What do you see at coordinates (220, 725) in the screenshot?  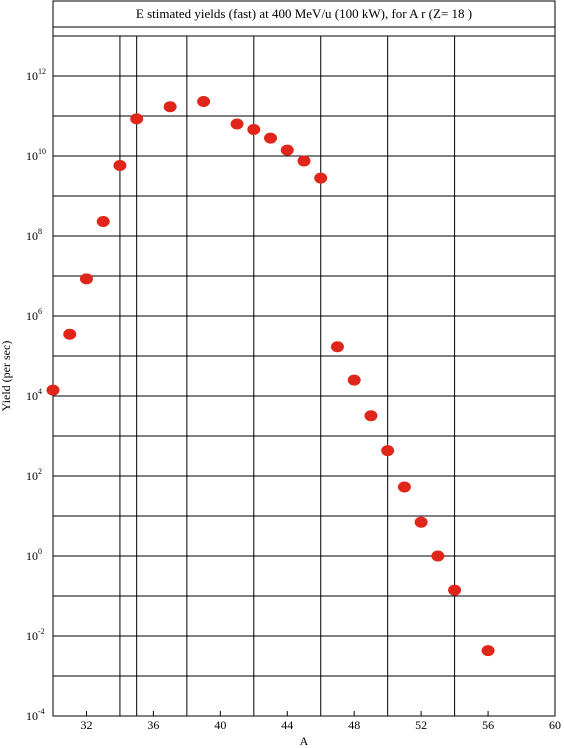 I see `x-tick-label: 40` at bounding box center [220, 725].